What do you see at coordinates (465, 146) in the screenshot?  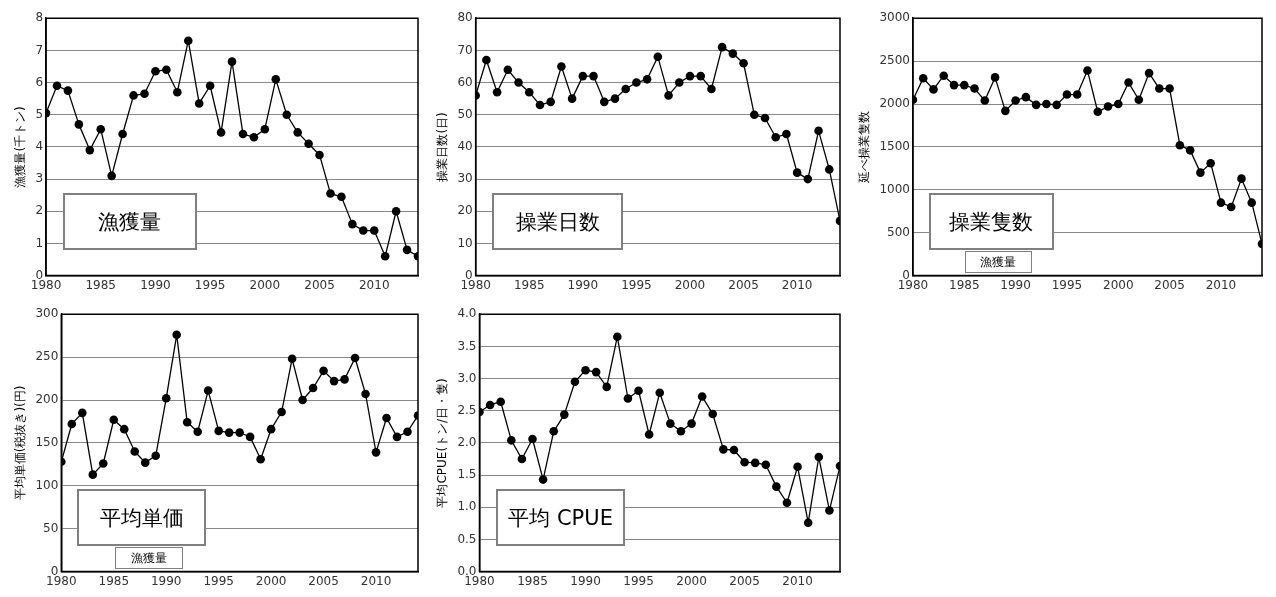 I see `y-tick-label: 40` at bounding box center [465, 146].